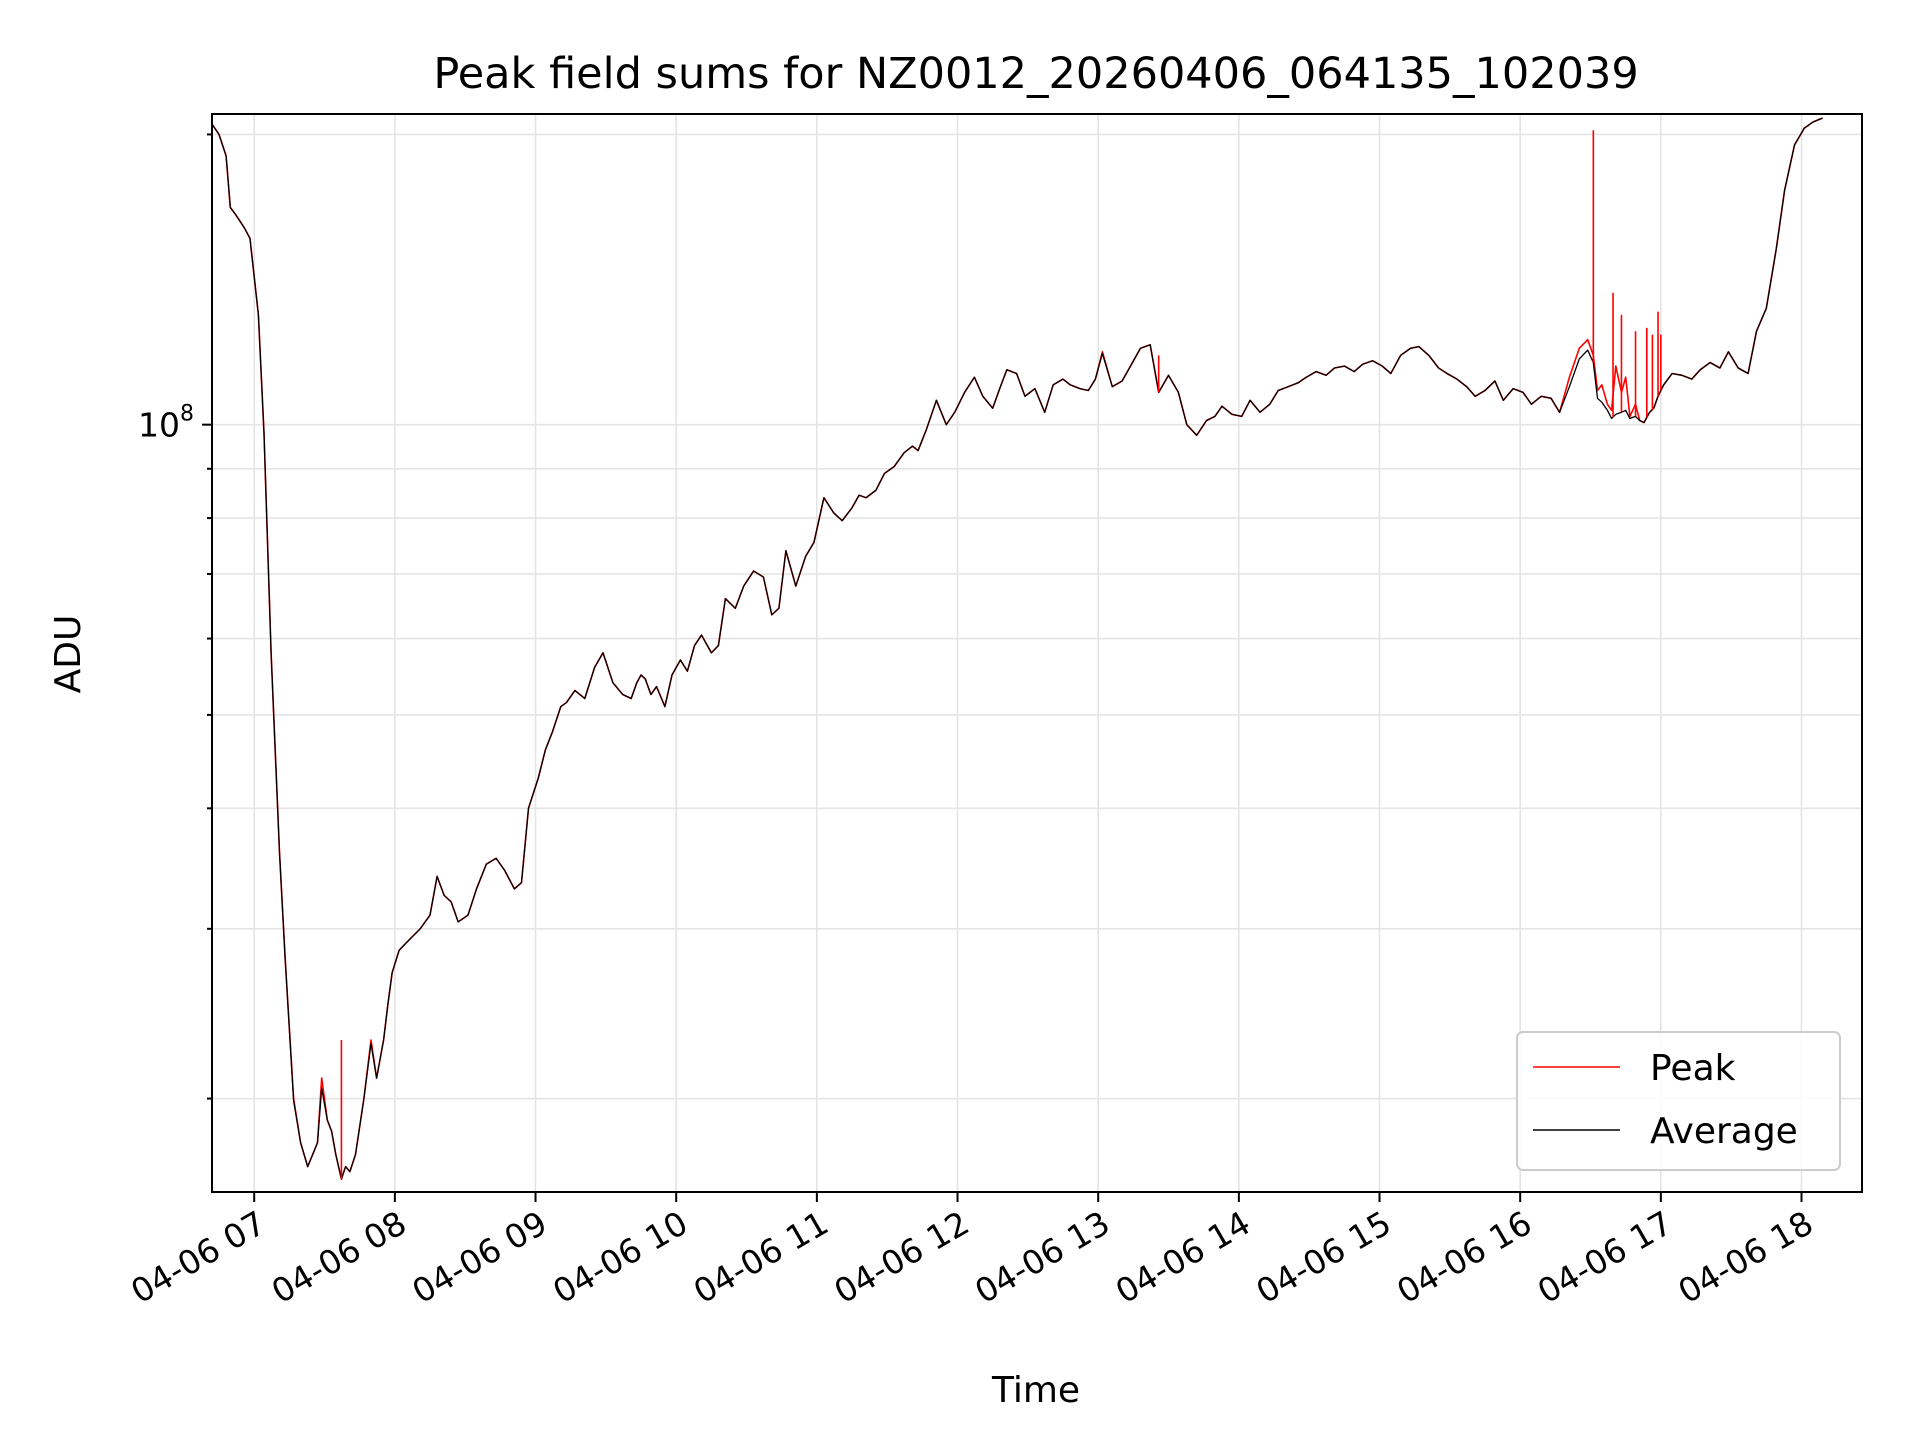 The height and width of the screenshot is (1440, 1920). I want to click on y-tick-label-0: 108, so click(166, 423).